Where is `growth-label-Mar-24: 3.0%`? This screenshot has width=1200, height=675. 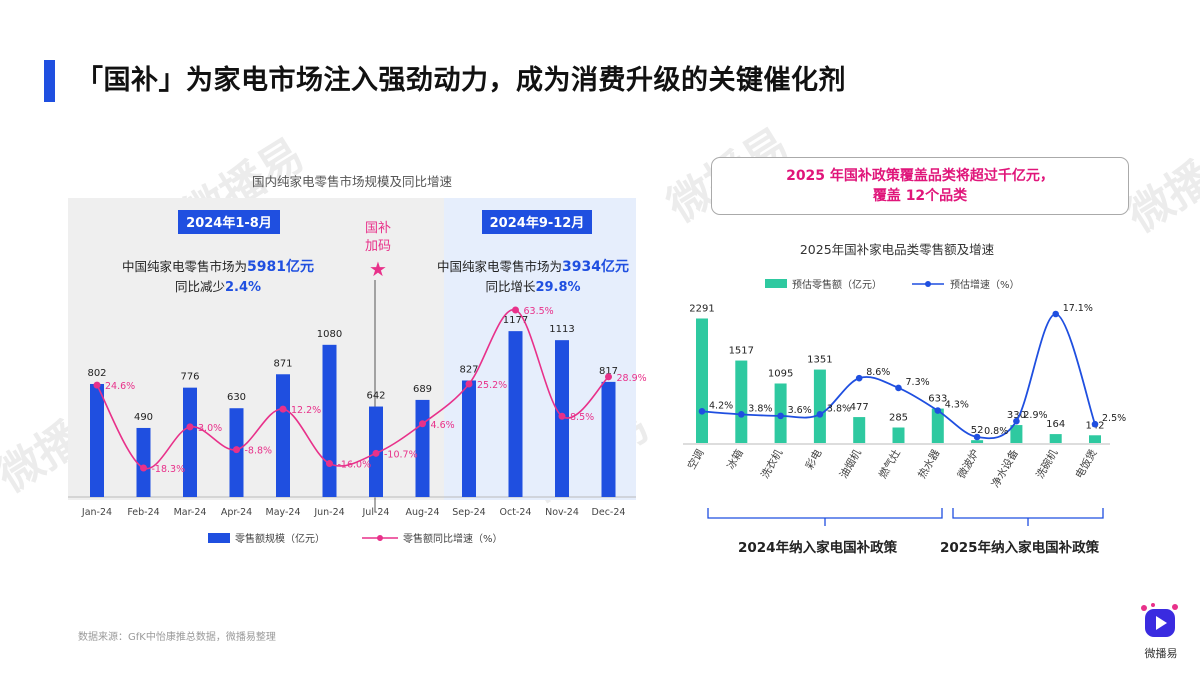
growth-label-Mar-24: 3.0% is located at coordinates (210, 428).